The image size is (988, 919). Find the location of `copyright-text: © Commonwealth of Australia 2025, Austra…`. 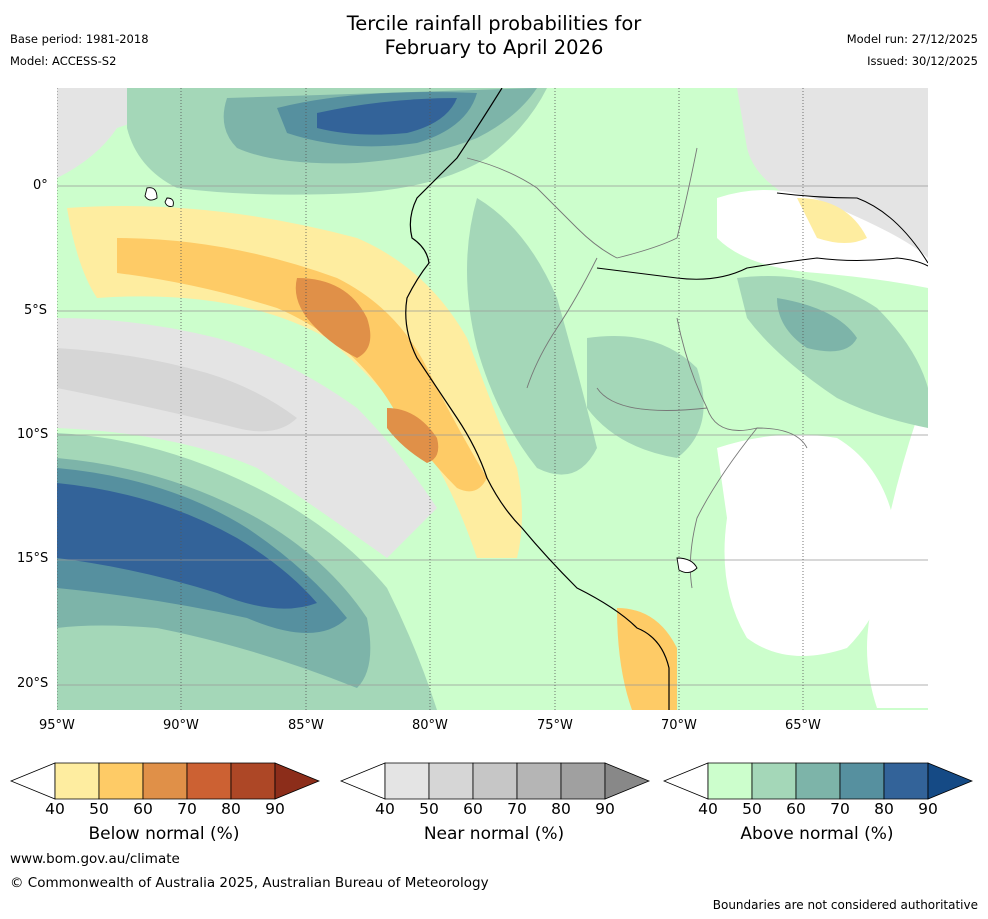

copyright-text: © Commonwealth of Australia 2025, Austra… is located at coordinates (249, 883).